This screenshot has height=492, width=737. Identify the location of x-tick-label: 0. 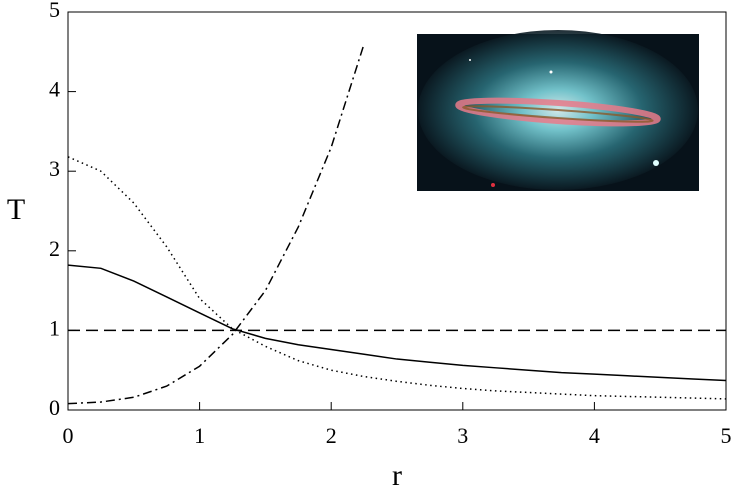
(68, 435).